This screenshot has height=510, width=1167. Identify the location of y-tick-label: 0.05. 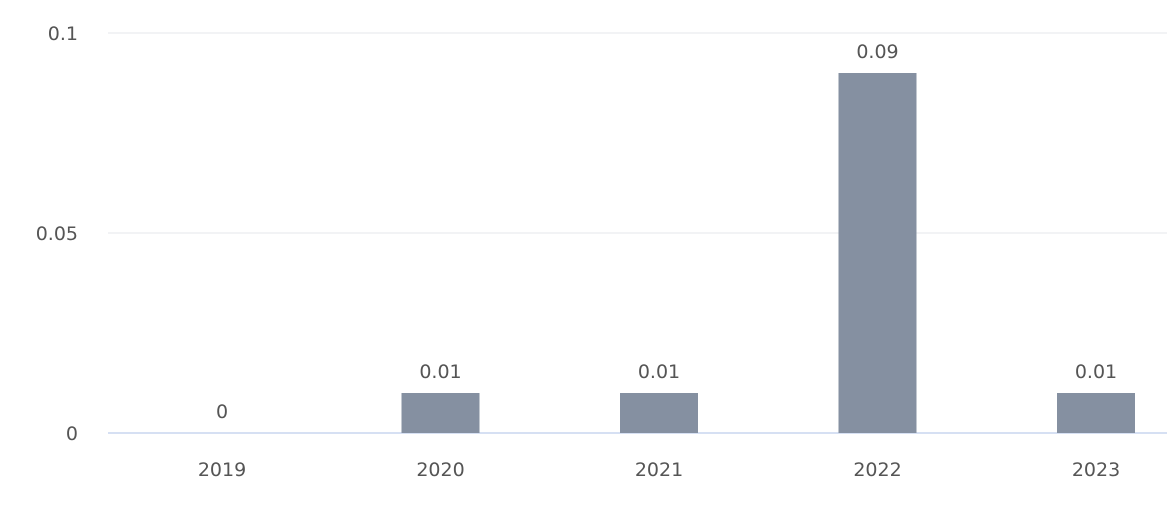
(57, 234).